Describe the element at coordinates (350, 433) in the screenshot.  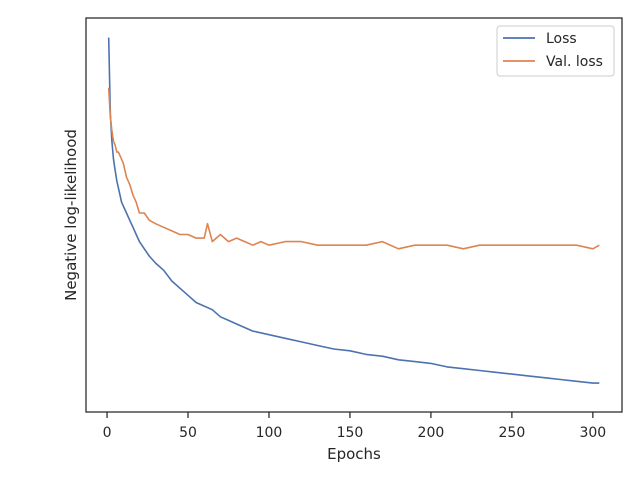
I see `x-tick-label: 150` at that location.